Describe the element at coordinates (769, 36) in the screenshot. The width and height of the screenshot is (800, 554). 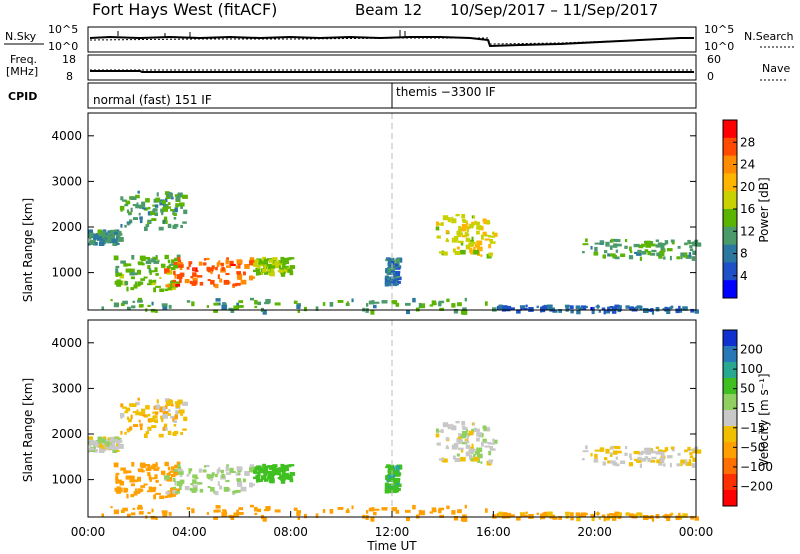
I see `nsearch-label: N.Search` at that location.